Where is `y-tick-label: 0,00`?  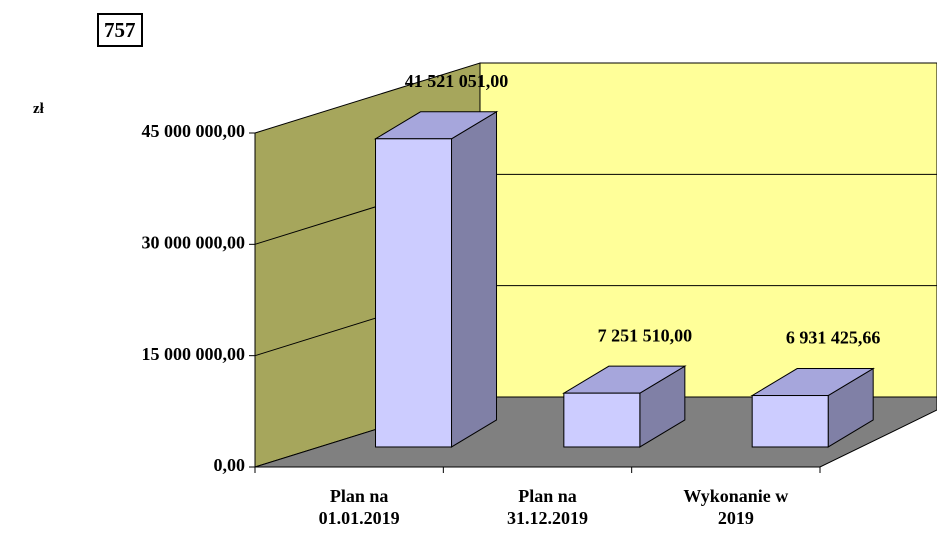 y-tick-label: 0,00 is located at coordinates (230, 465).